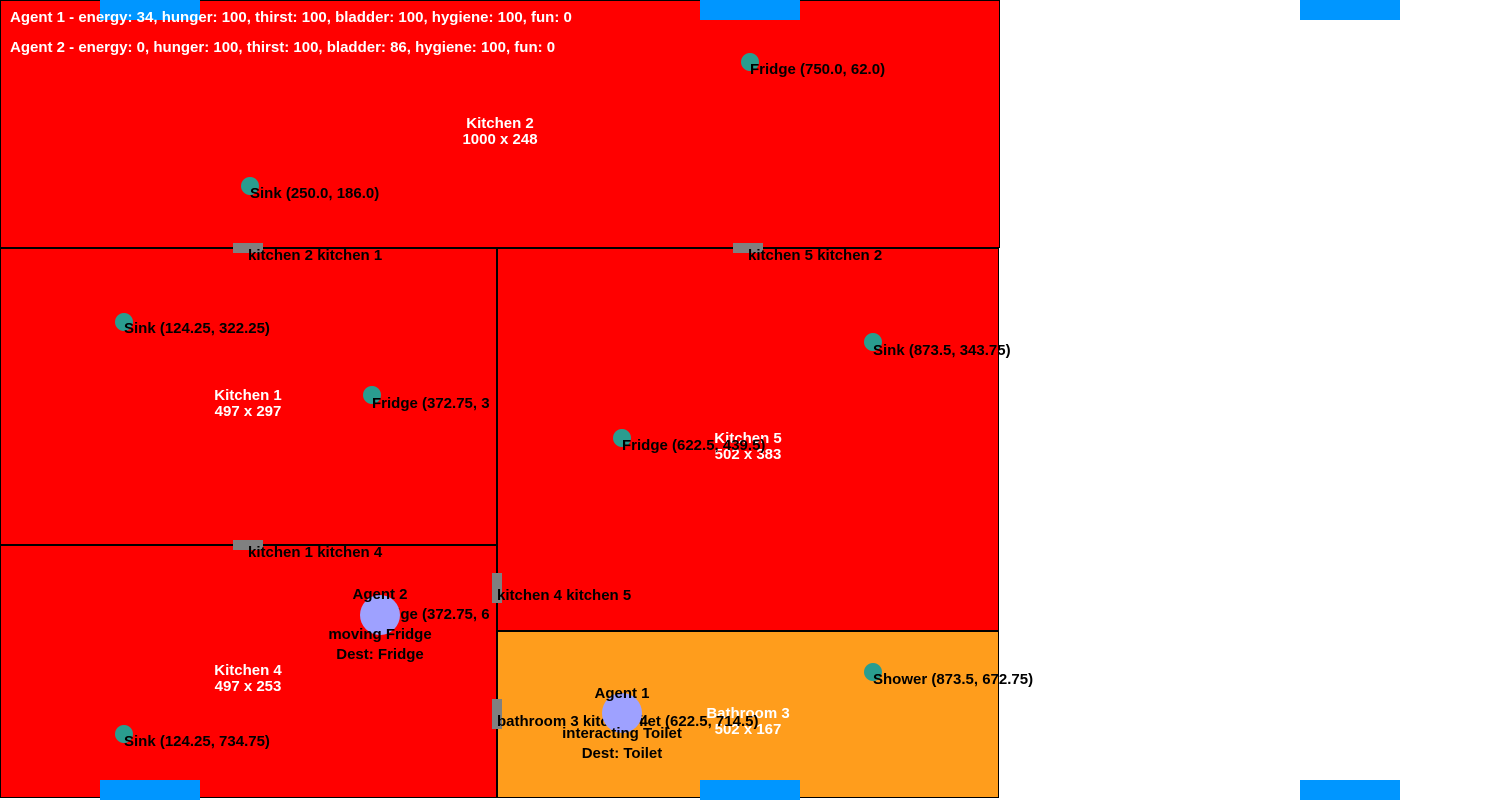 The width and height of the screenshot is (1500, 800). I want to click on agent-2-state: moving Fridge, so click(380, 634).